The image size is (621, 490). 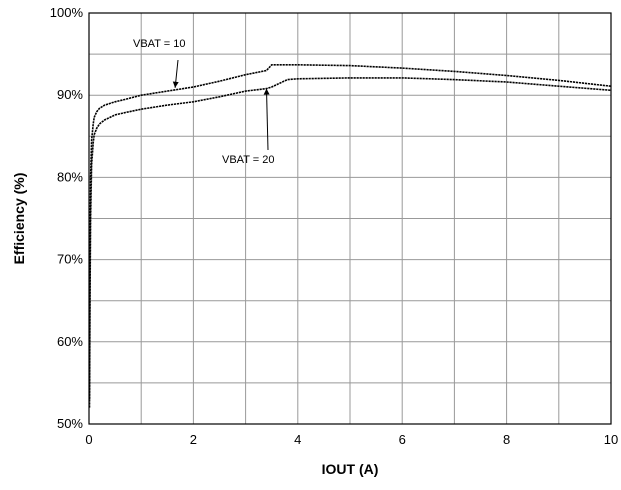 I want to click on annotation-label: VBAT = 20, so click(x=248, y=160).